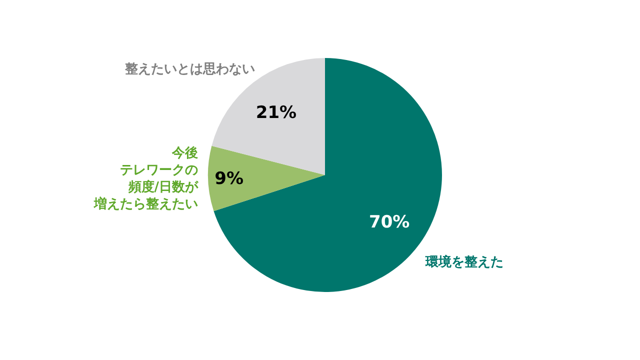  I want to click on slice-label: 環境を整えた, so click(464, 262).